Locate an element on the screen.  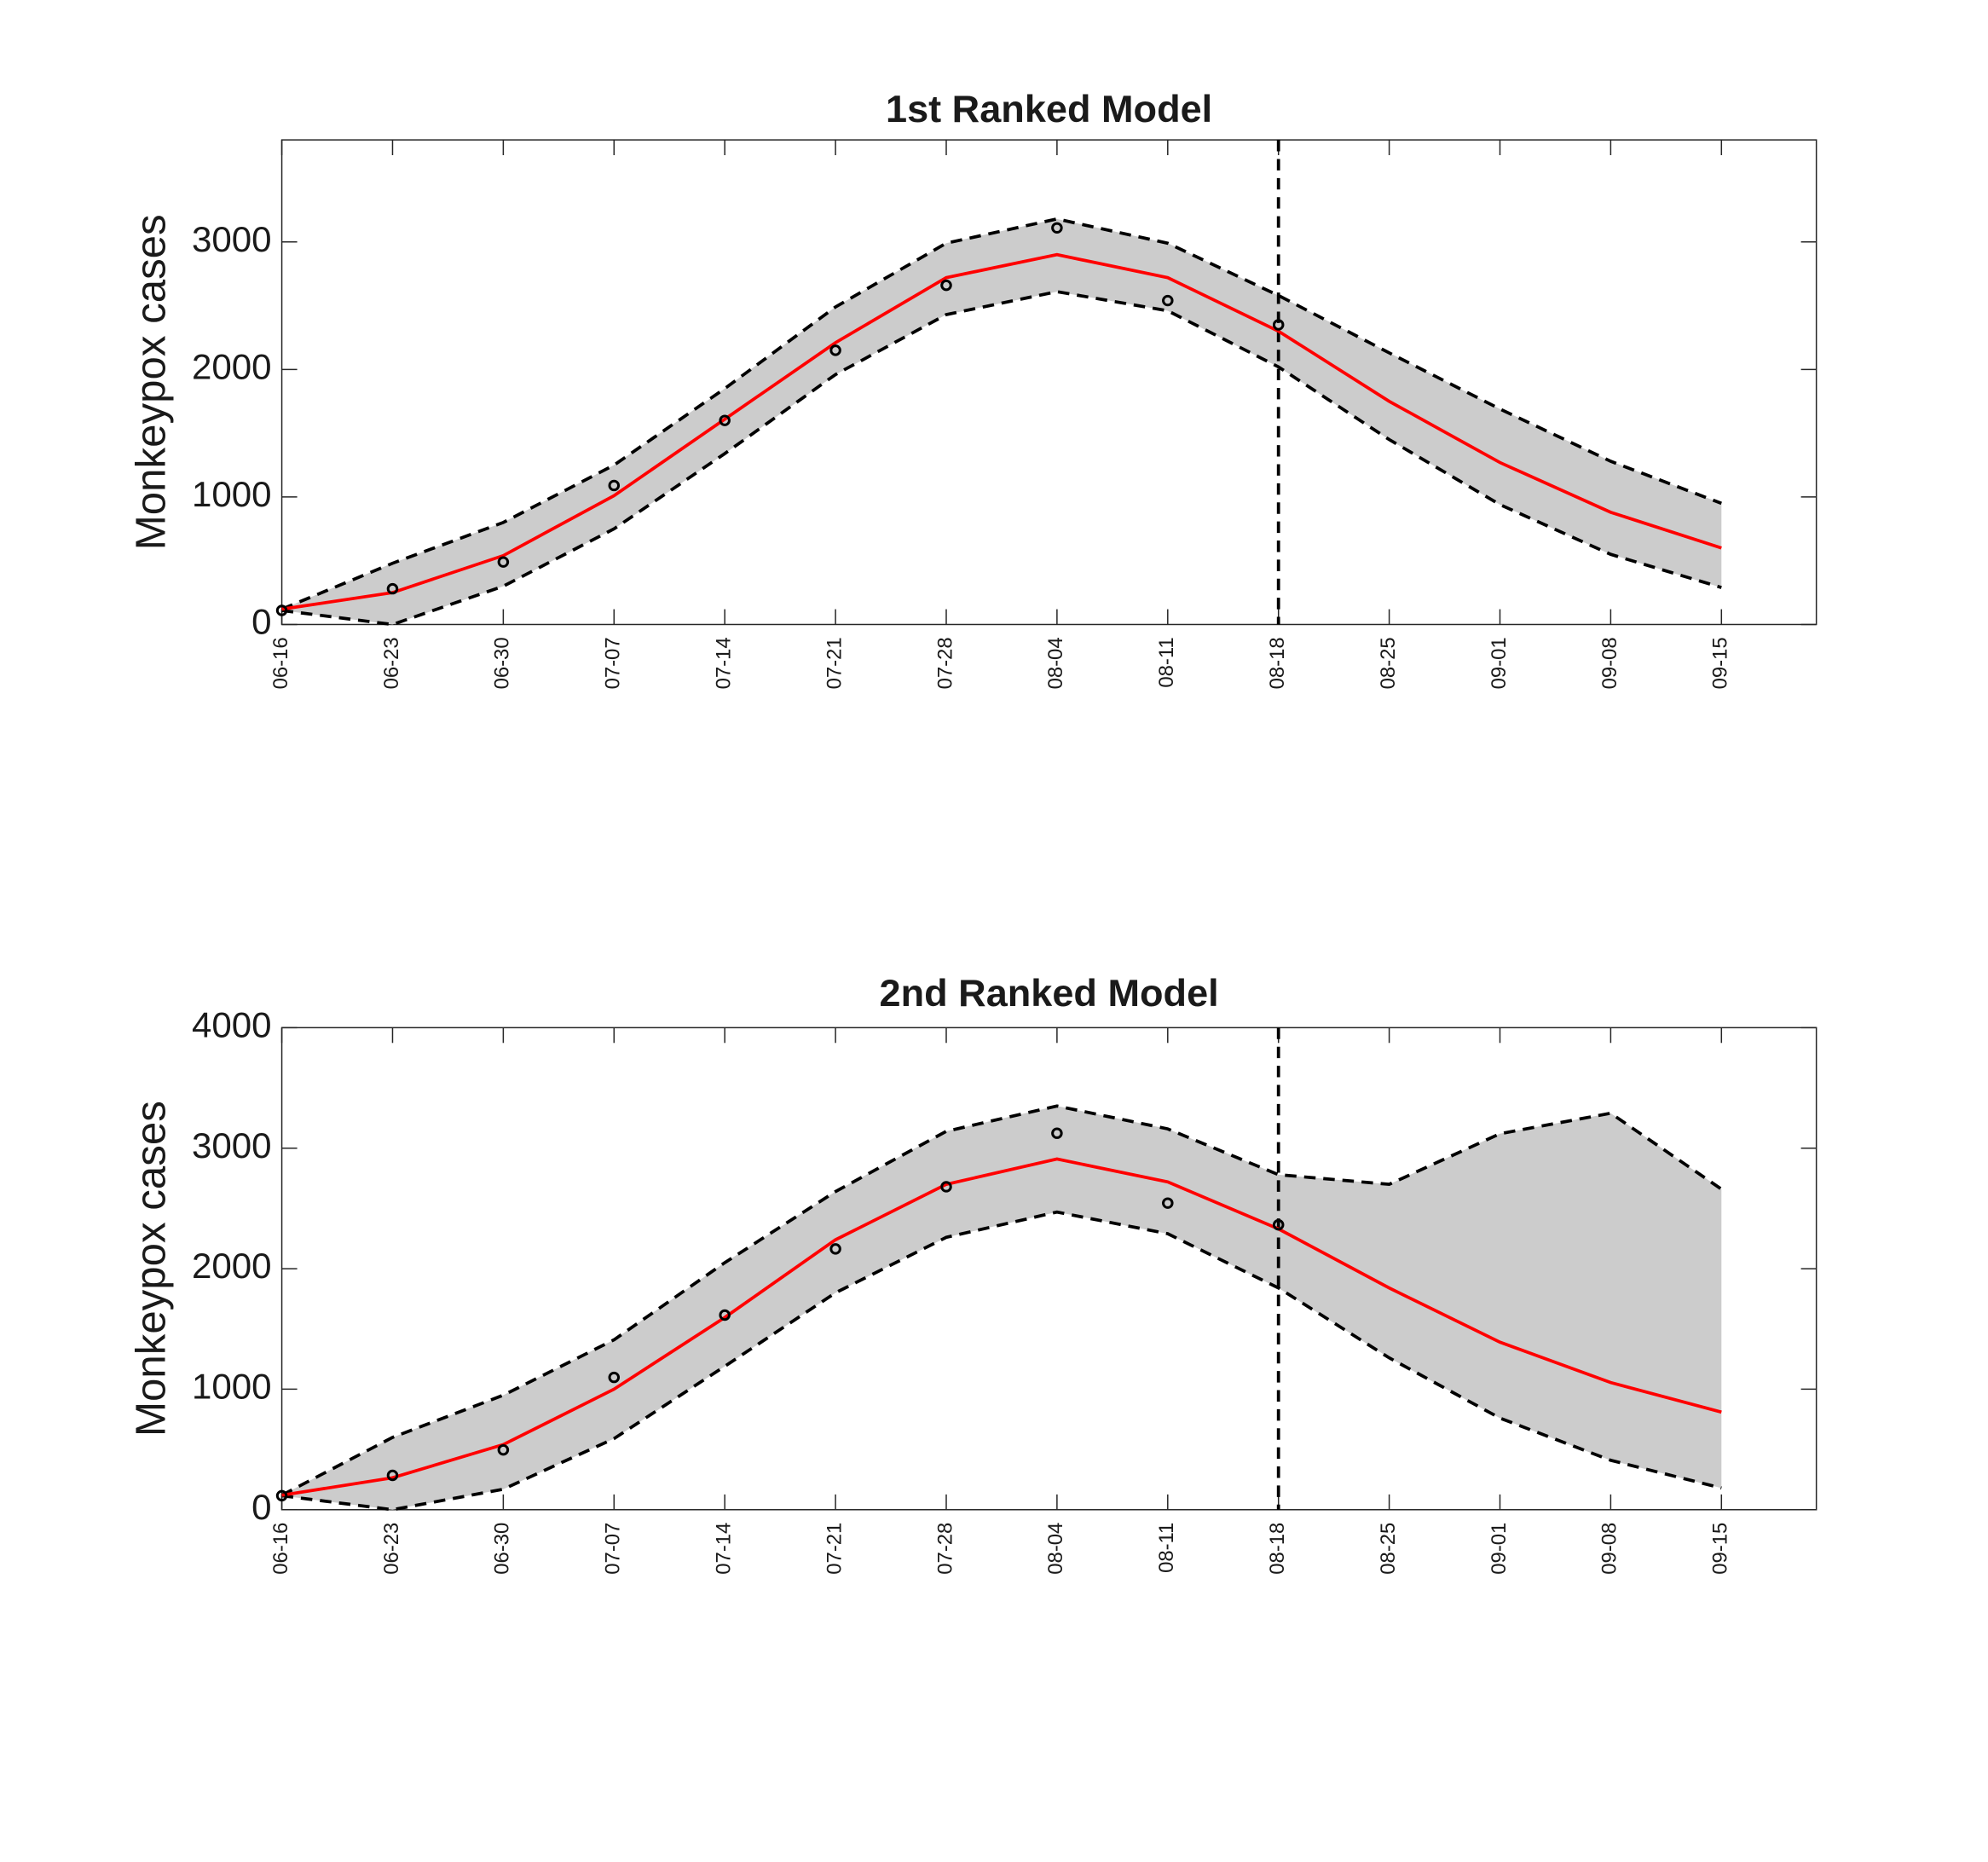
chart-title: 1st Ranked Model is located at coordinates (1049, 108).